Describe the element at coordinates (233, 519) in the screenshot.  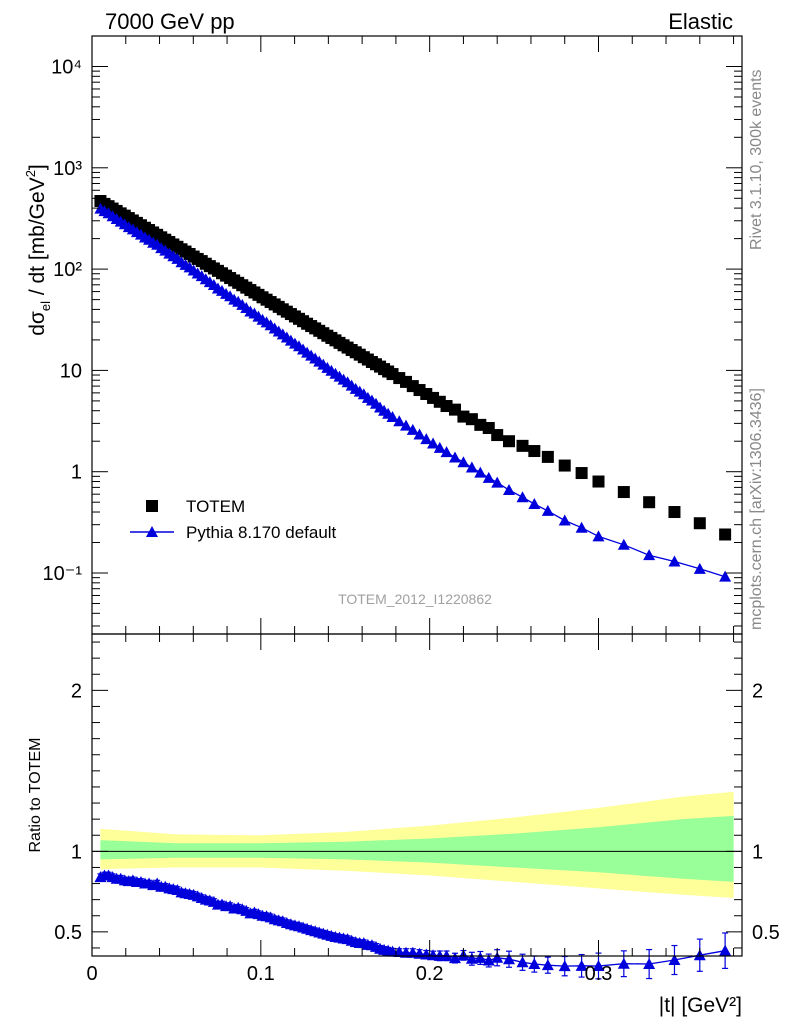
I see `legend: TOTEM Pythia 8.170 default` at that location.